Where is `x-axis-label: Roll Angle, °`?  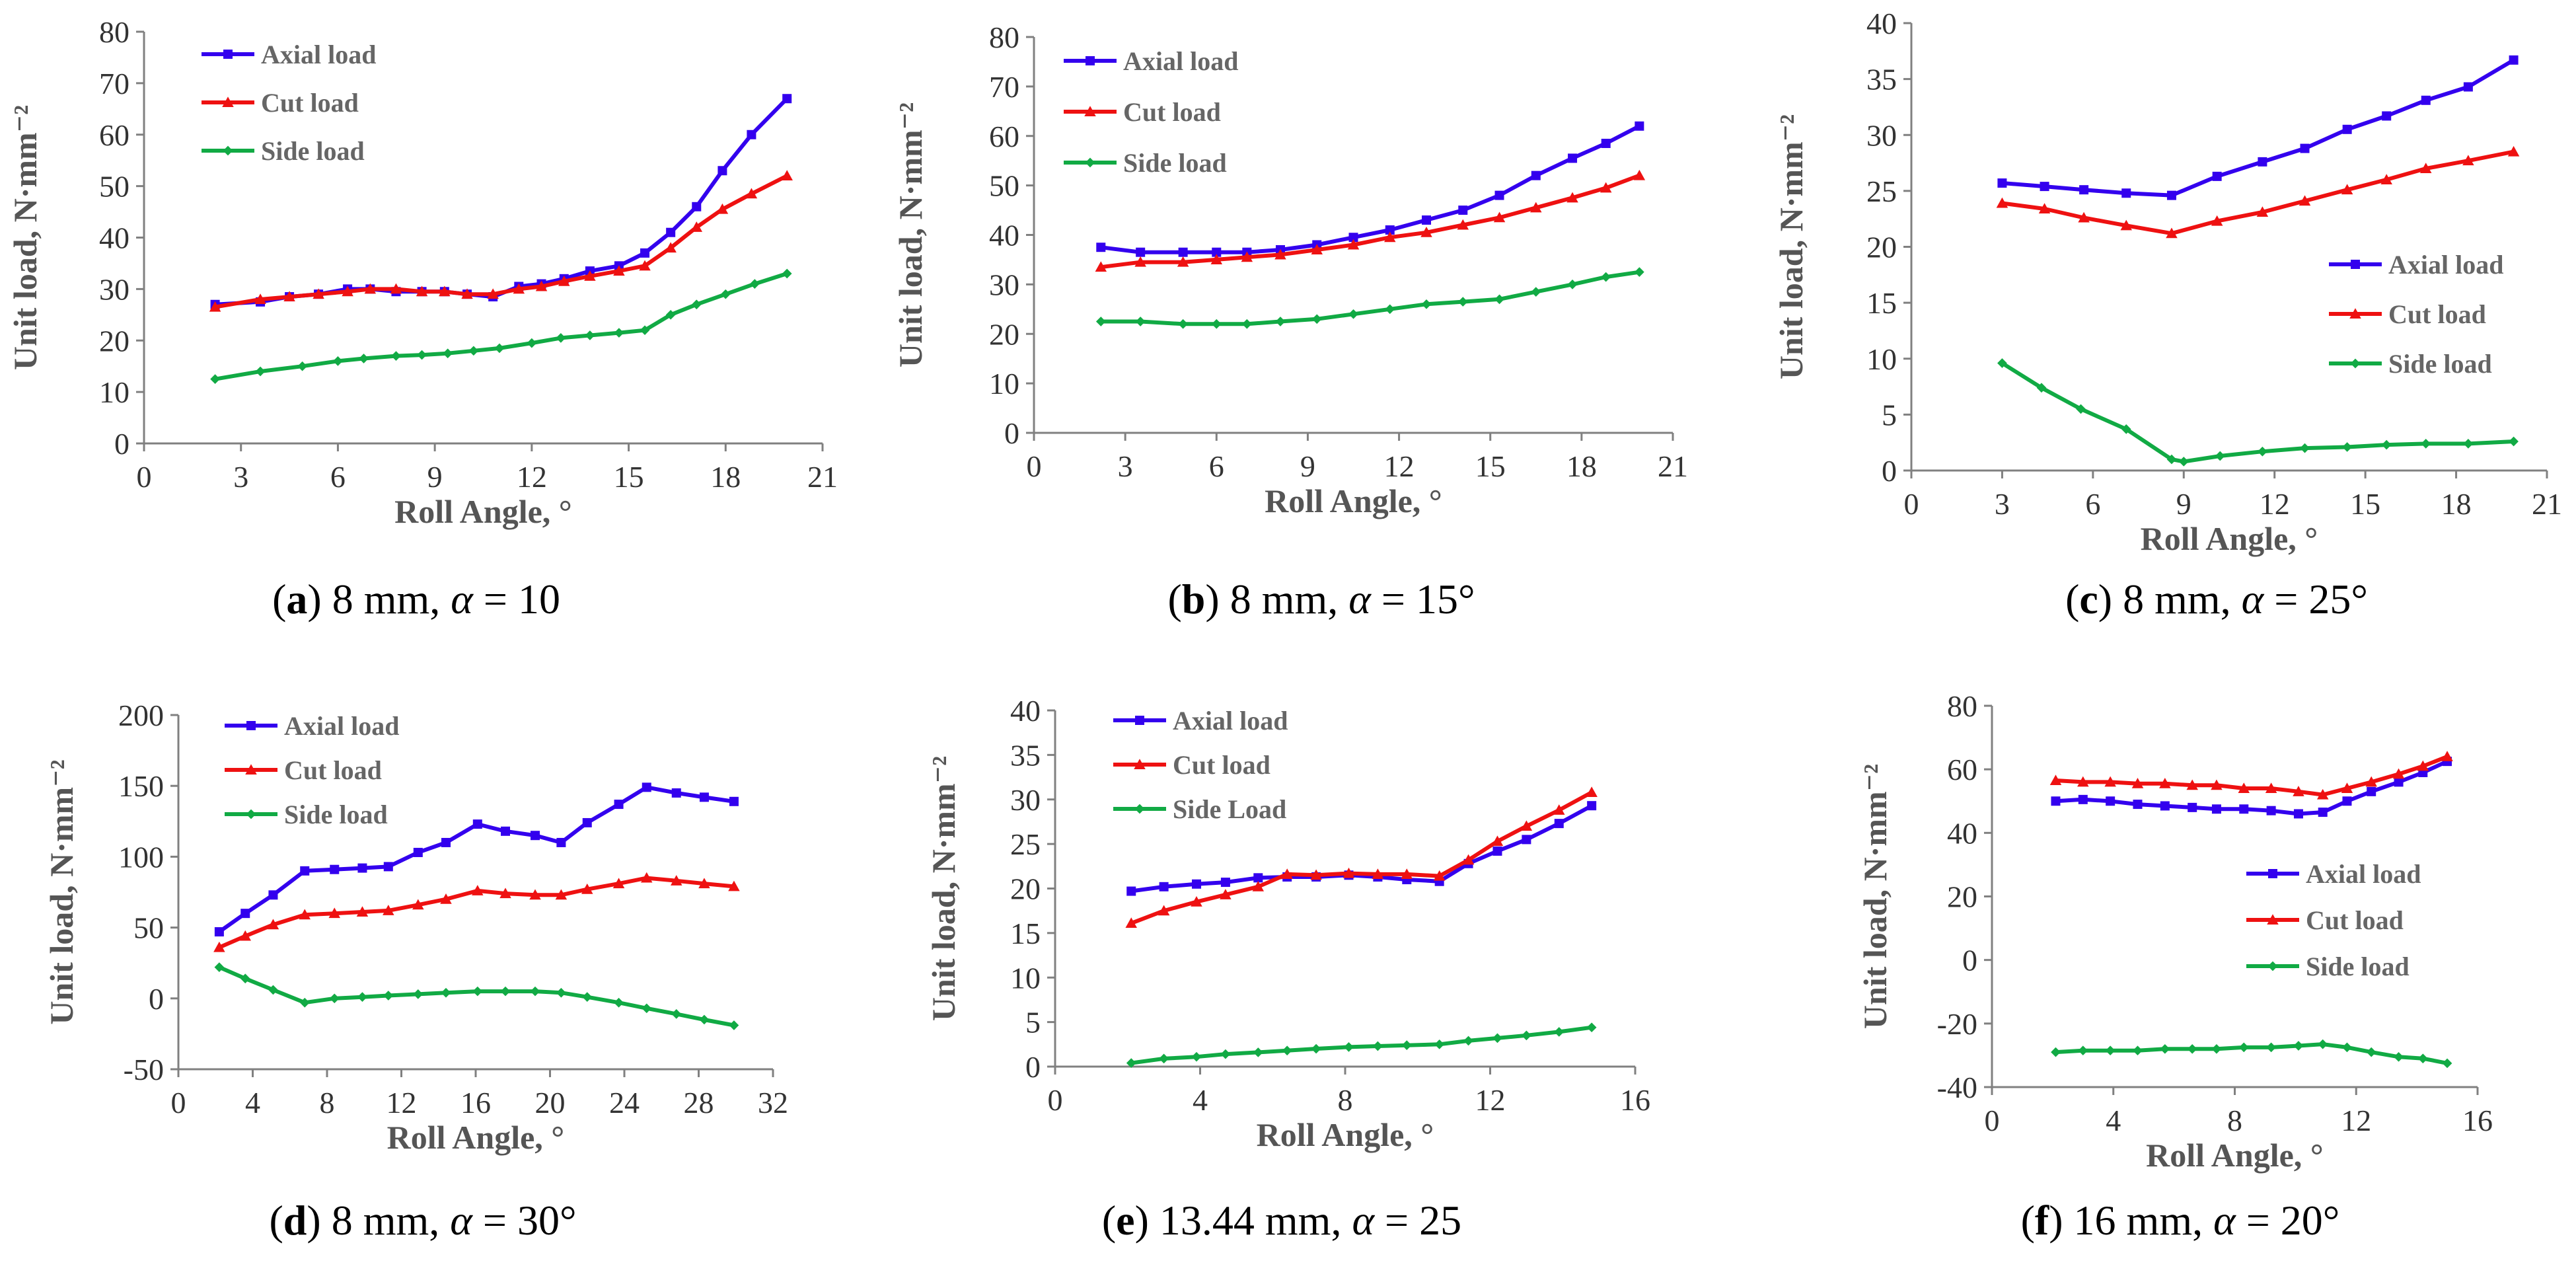 x-axis-label: Roll Angle, ° is located at coordinates (483, 512).